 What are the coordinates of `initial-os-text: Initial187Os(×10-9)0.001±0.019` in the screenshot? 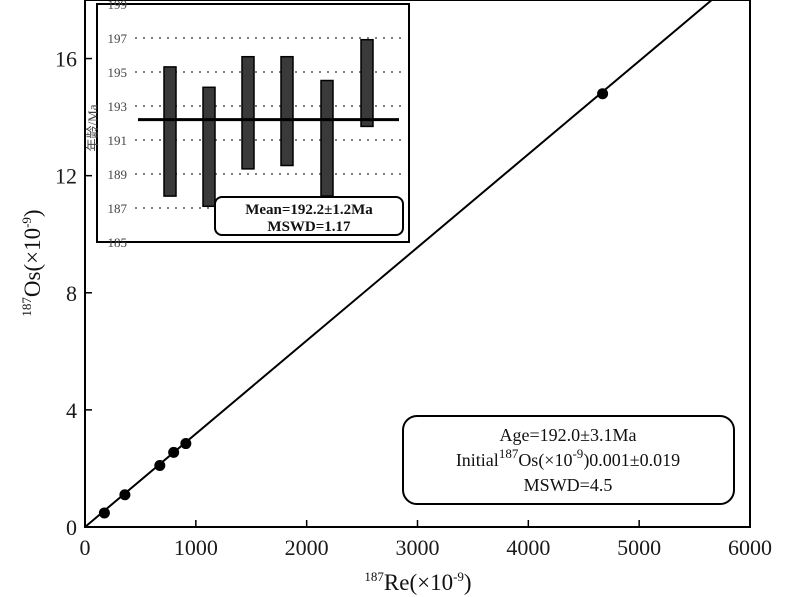 It's located at (568, 458).